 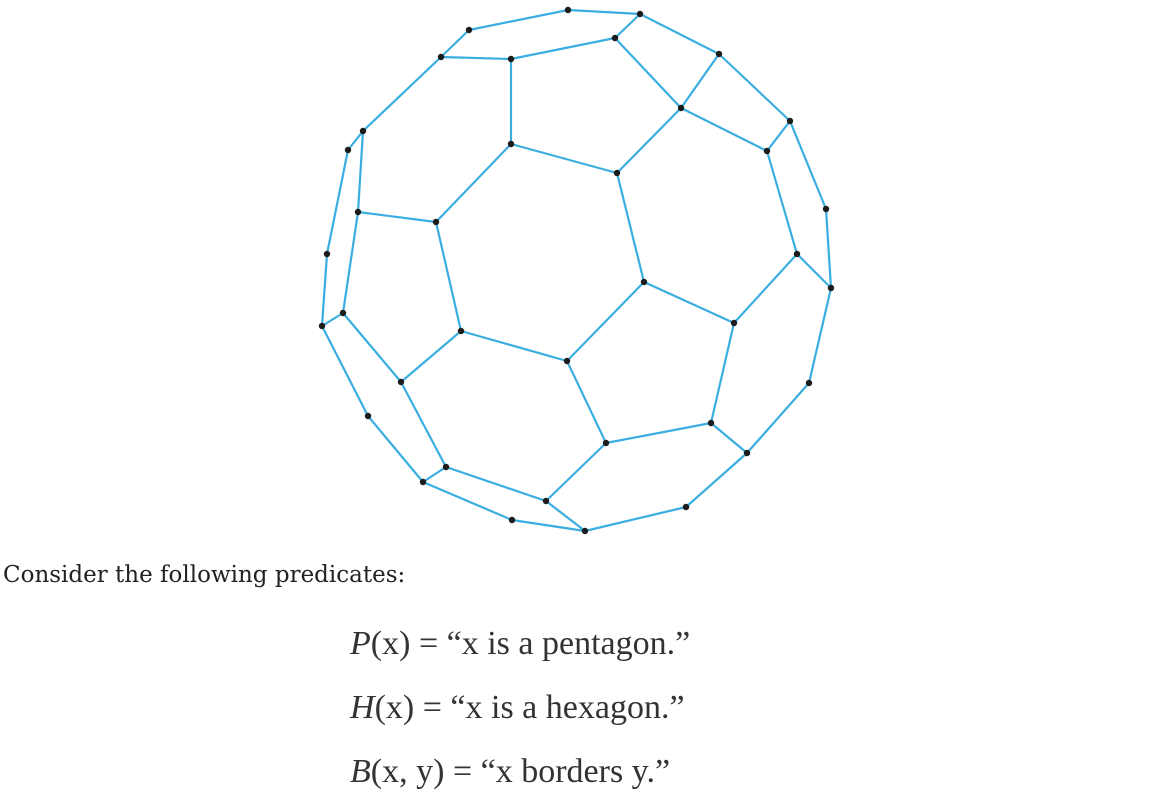 I want to click on predicate-hexagon: H(x) = “x is a hexagon.”, so click(x=520, y=708).